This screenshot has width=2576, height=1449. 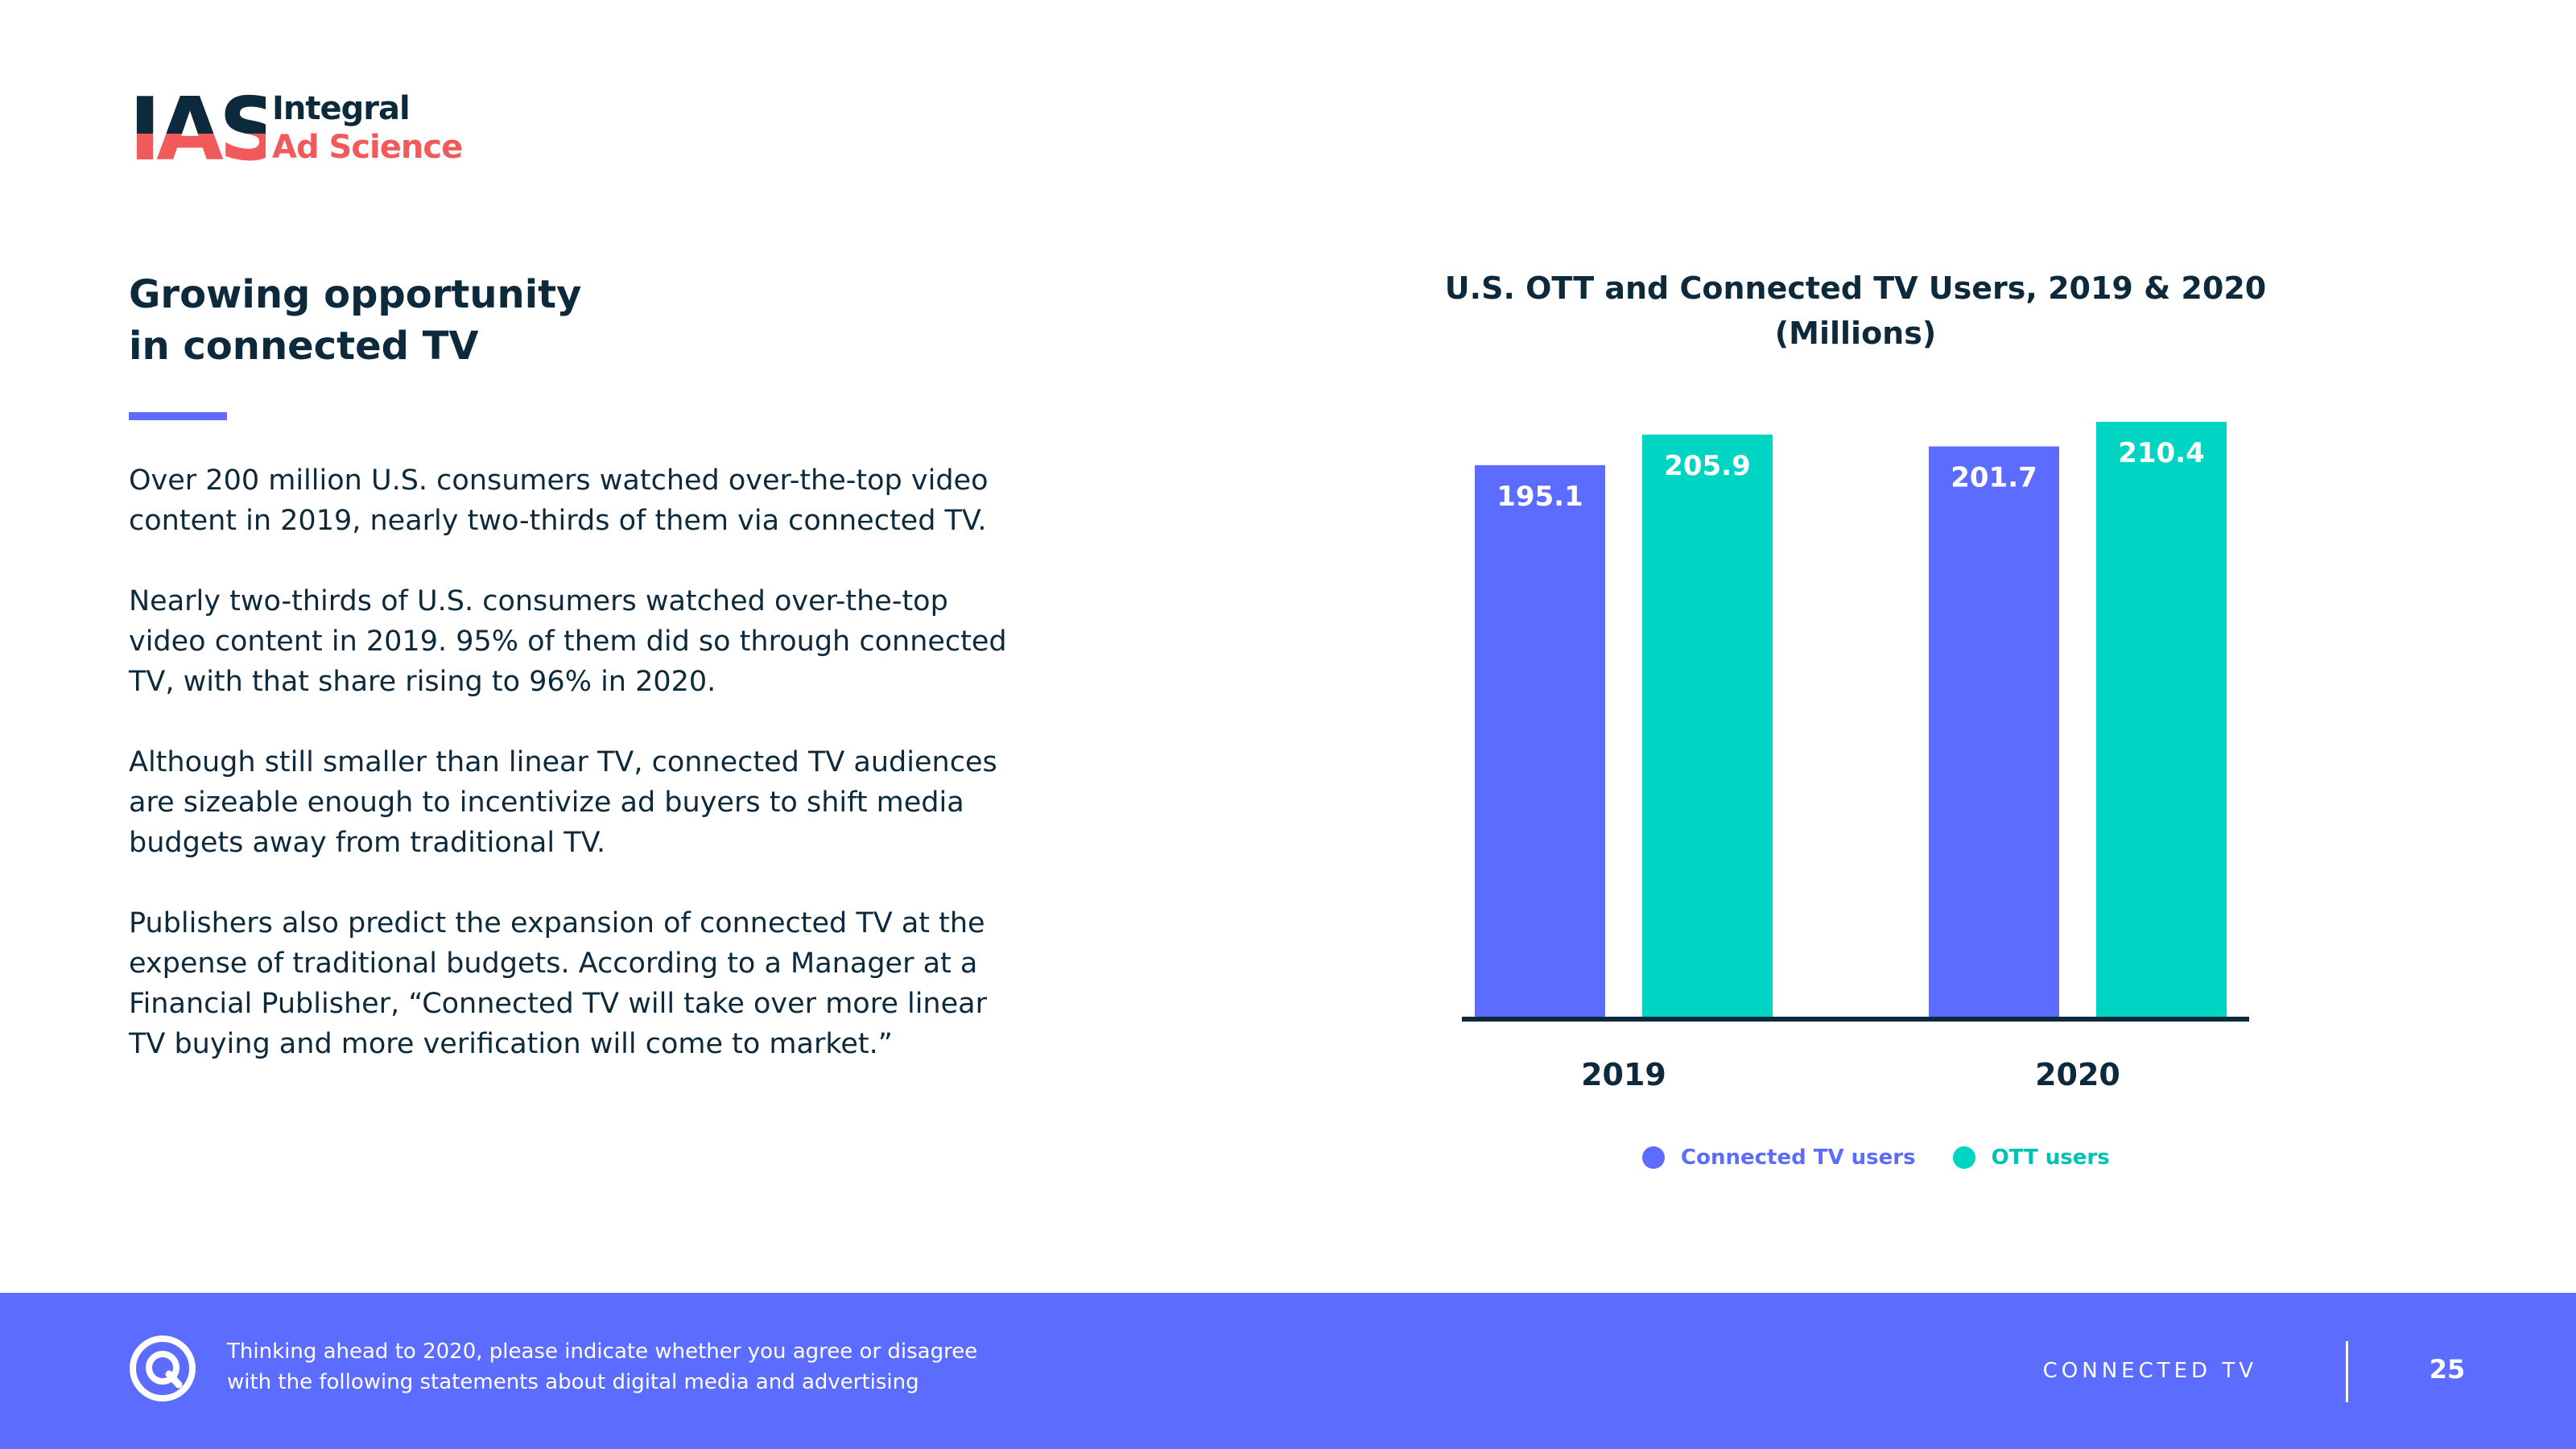 I want to click on logo-letters-top: IAS, so click(x=203, y=124).